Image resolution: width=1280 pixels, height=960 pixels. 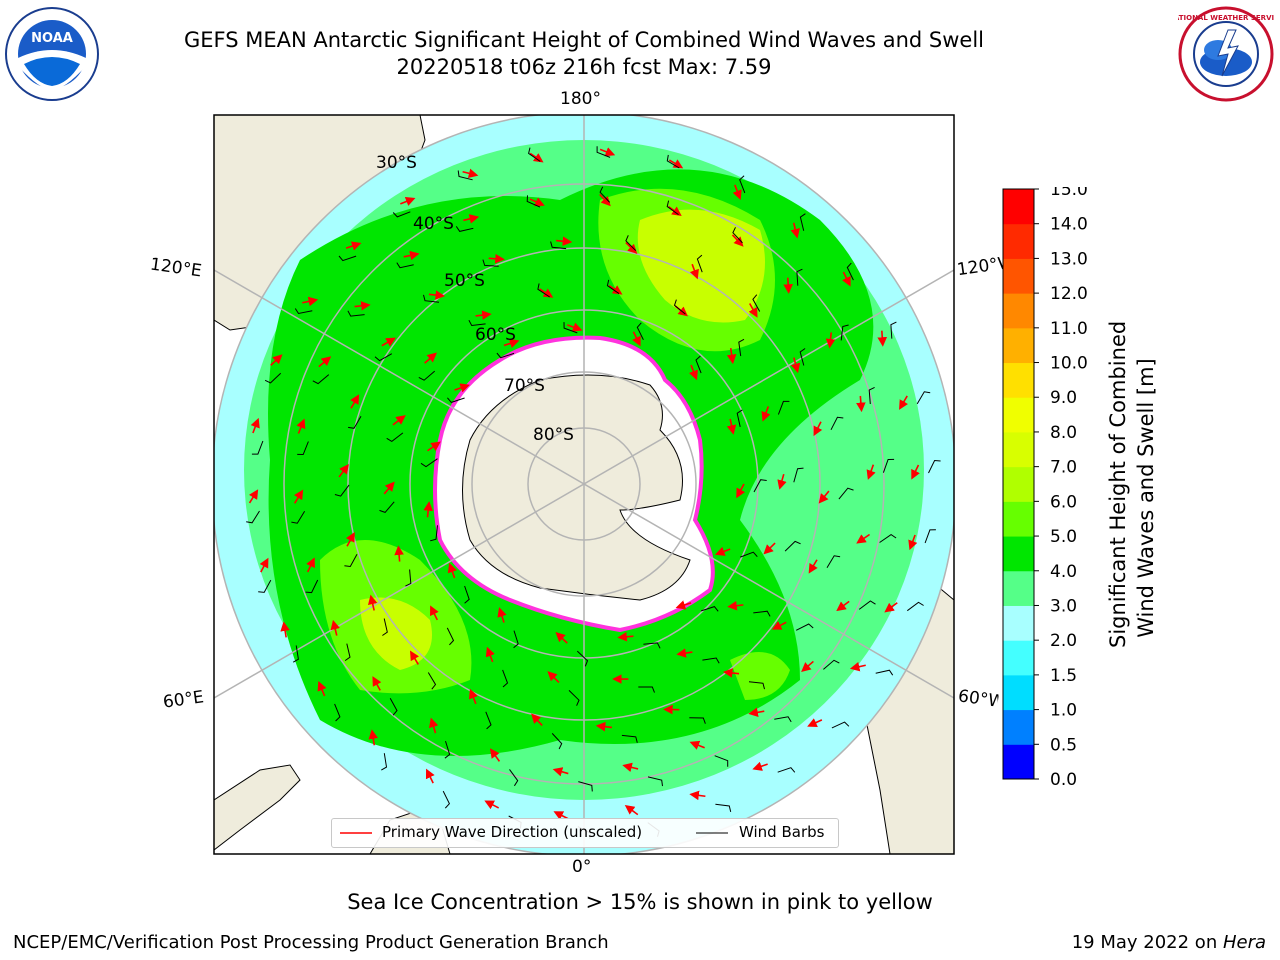 I want to click on colorbar-tick-label: 6.0, so click(x=1063, y=502).